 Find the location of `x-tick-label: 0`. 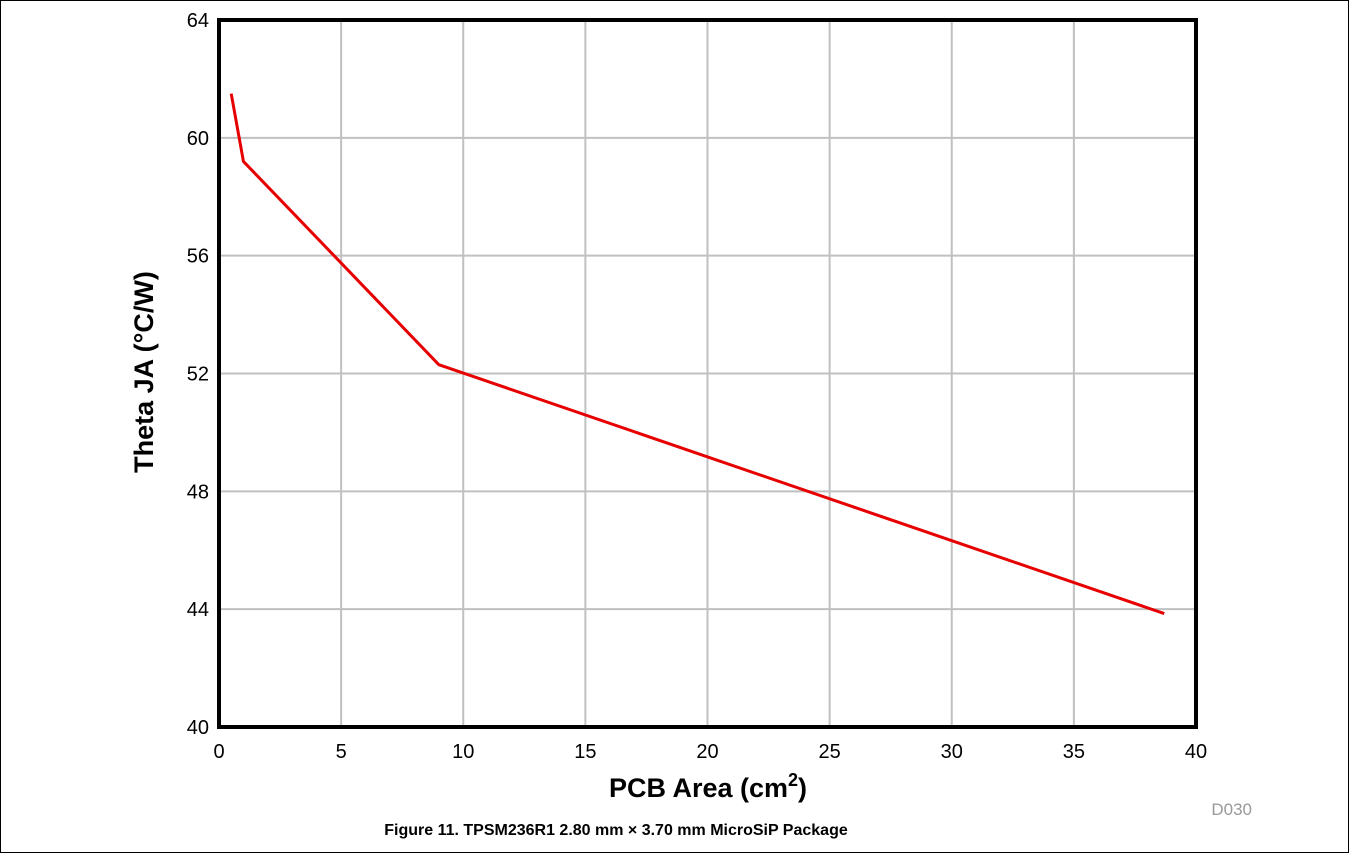

x-tick-label: 0 is located at coordinates (218, 752).